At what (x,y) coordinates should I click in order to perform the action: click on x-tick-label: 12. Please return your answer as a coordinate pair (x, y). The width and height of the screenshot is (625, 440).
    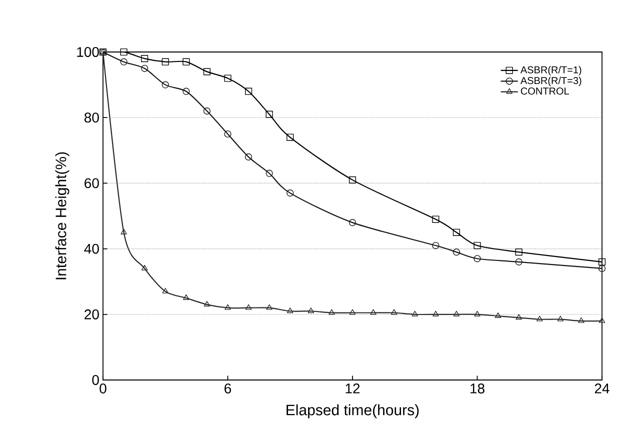
    Looking at the image, I should click on (353, 389).